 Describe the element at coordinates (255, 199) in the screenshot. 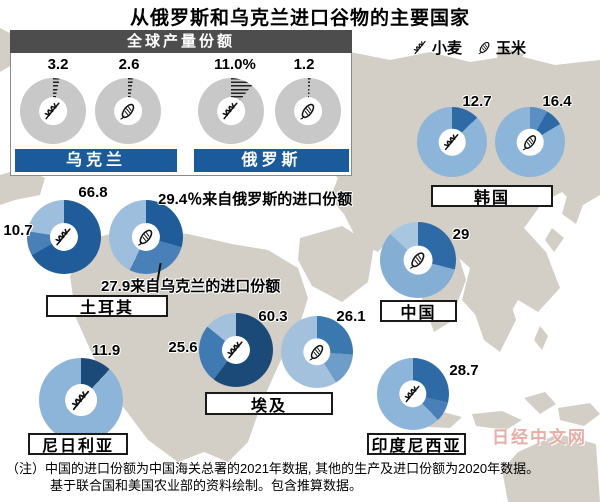

I see `annotation-russia-share: 29.4％来自俄罗斯的进口份额` at that location.